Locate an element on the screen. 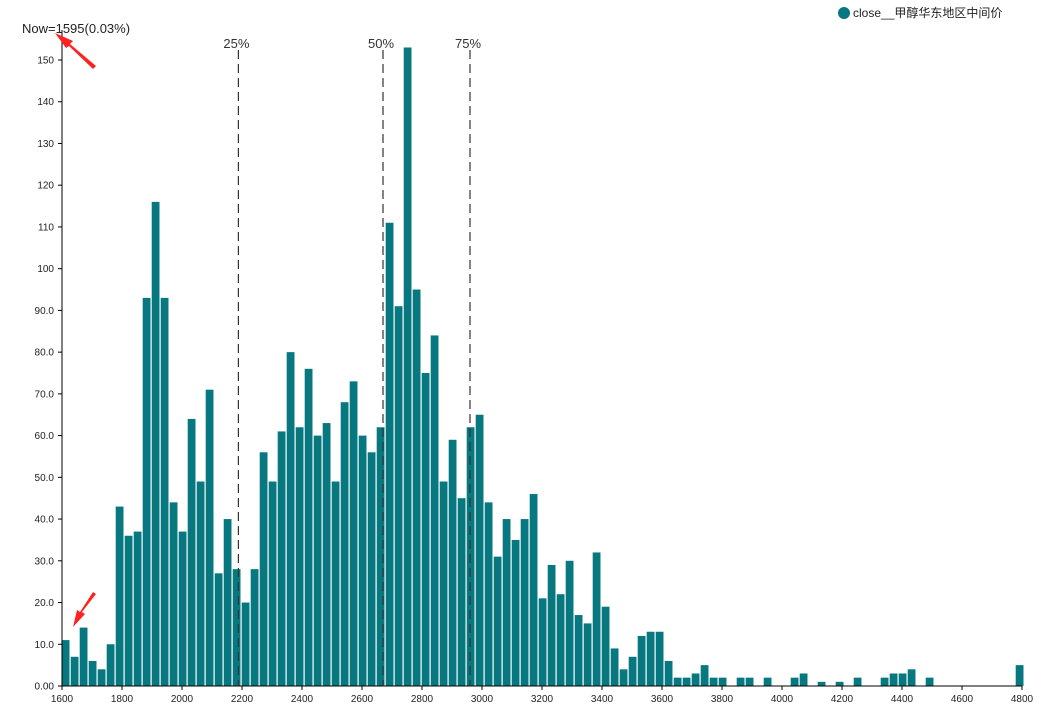 Image resolution: width=1047 pixels, height=710 pixels. y-tick-label: 150 is located at coordinates (45, 61).